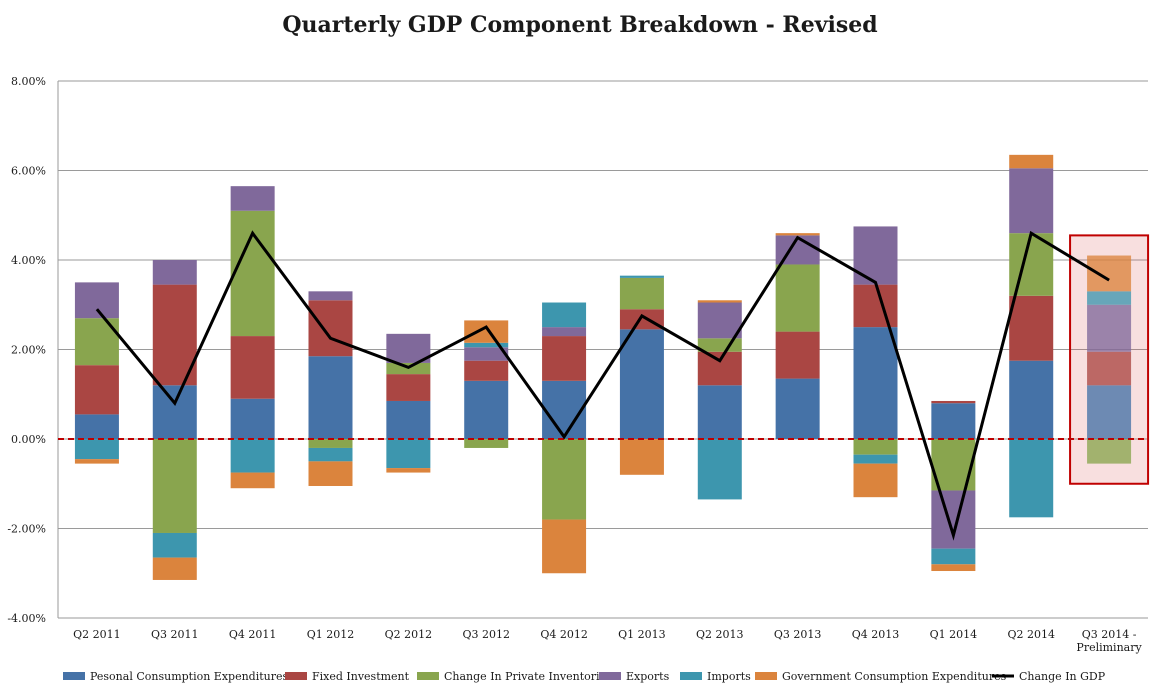 Image resolution: width=1161 pixels, height=696 pixels. I want to click on legend-label: Government Consumption Expenditures, so click(894, 676).